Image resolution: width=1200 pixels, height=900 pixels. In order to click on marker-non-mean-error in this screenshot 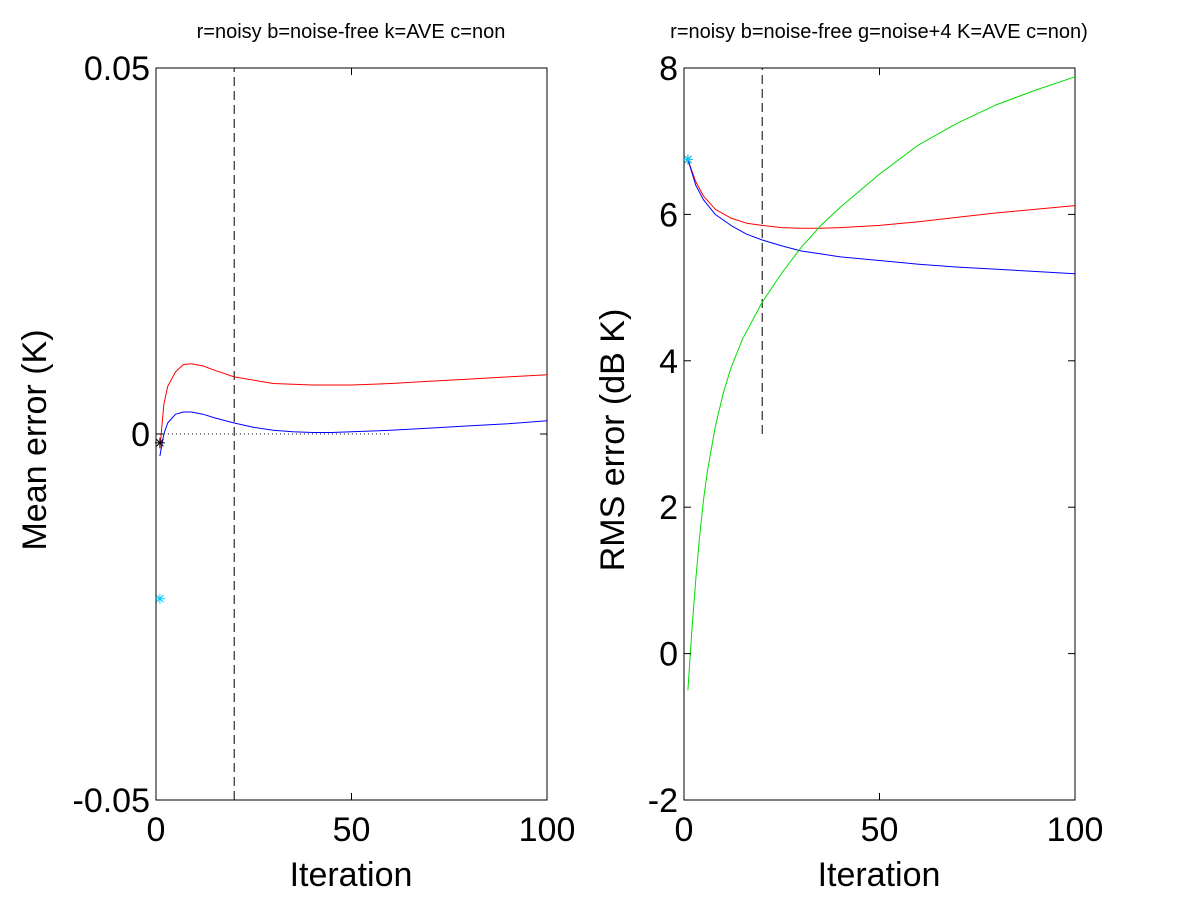, I will do `click(159, 598)`.